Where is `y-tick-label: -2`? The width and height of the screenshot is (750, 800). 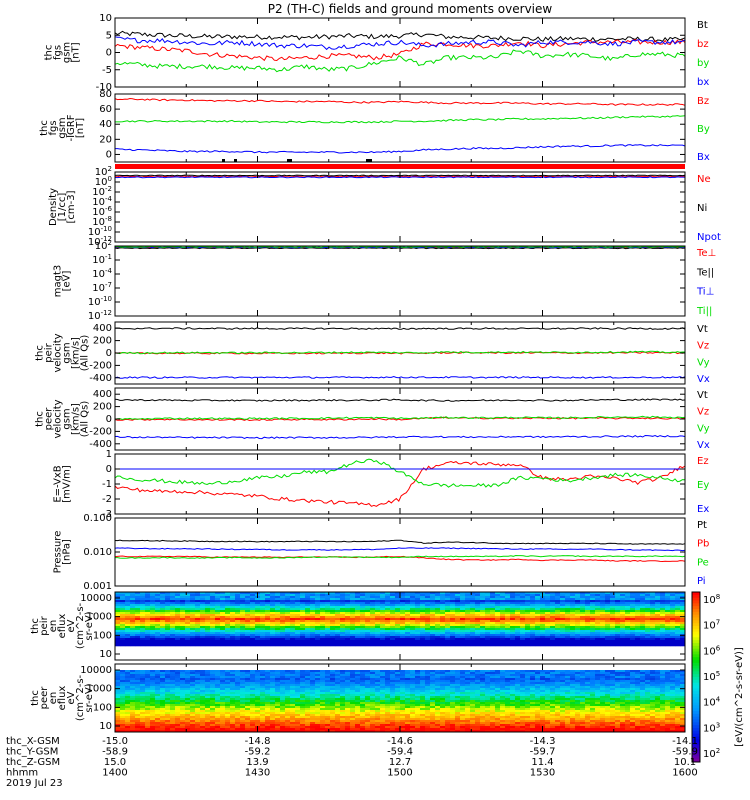
y-tick-label: -2 is located at coordinates (107, 499).